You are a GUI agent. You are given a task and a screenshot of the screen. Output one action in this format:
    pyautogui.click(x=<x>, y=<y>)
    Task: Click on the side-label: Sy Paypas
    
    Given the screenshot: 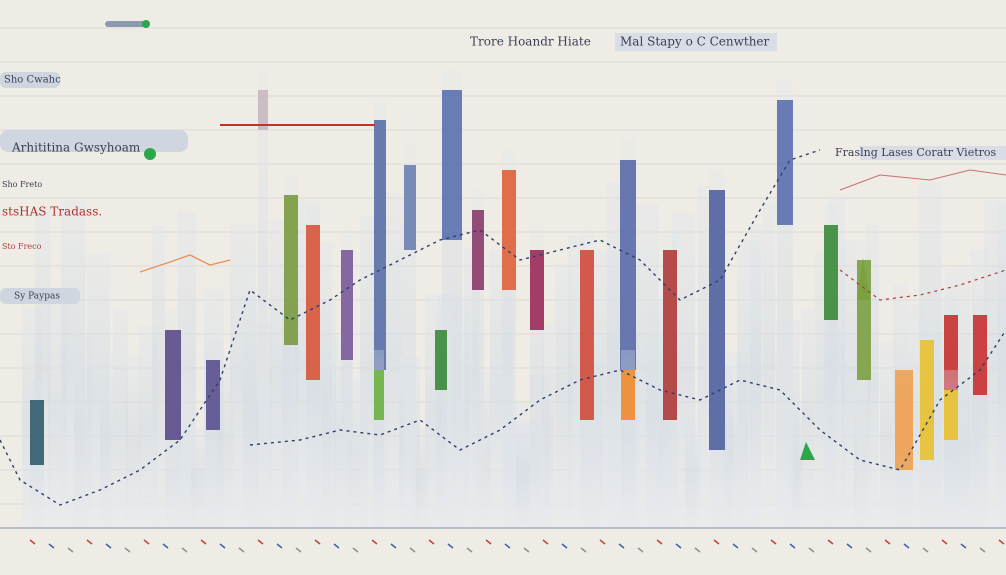 What is the action you would take?
    pyautogui.click(x=37, y=297)
    